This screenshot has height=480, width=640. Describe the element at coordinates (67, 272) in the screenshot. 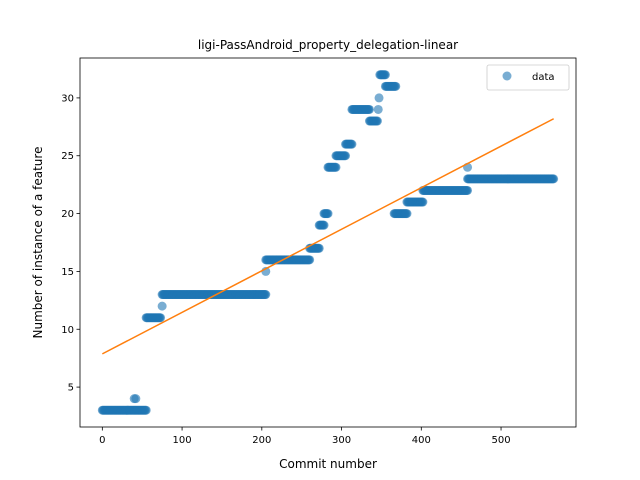

I see `y-tick-label: 15` at that location.